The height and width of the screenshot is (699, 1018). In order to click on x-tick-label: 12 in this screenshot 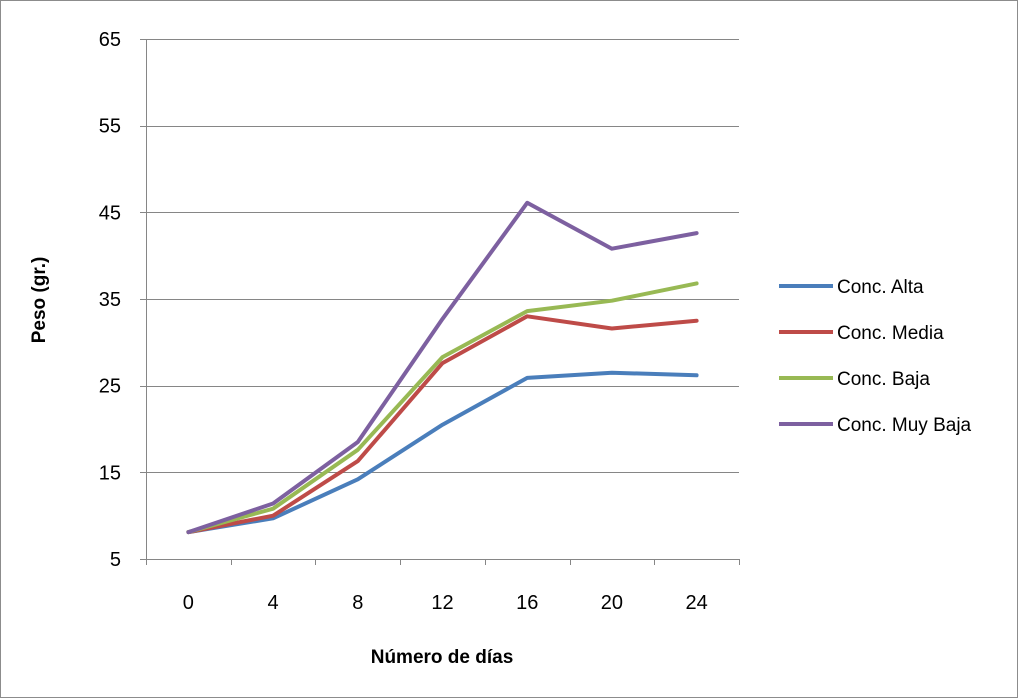, I will do `click(442, 603)`.